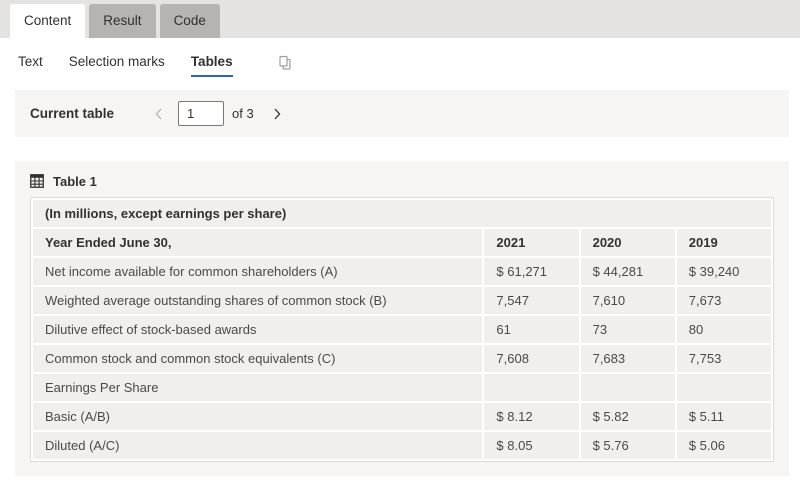 This screenshot has width=800, height=492. Describe the element at coordinates (724, 416) in the screenshot. I see `table-cell: $ 5.11` at that location.